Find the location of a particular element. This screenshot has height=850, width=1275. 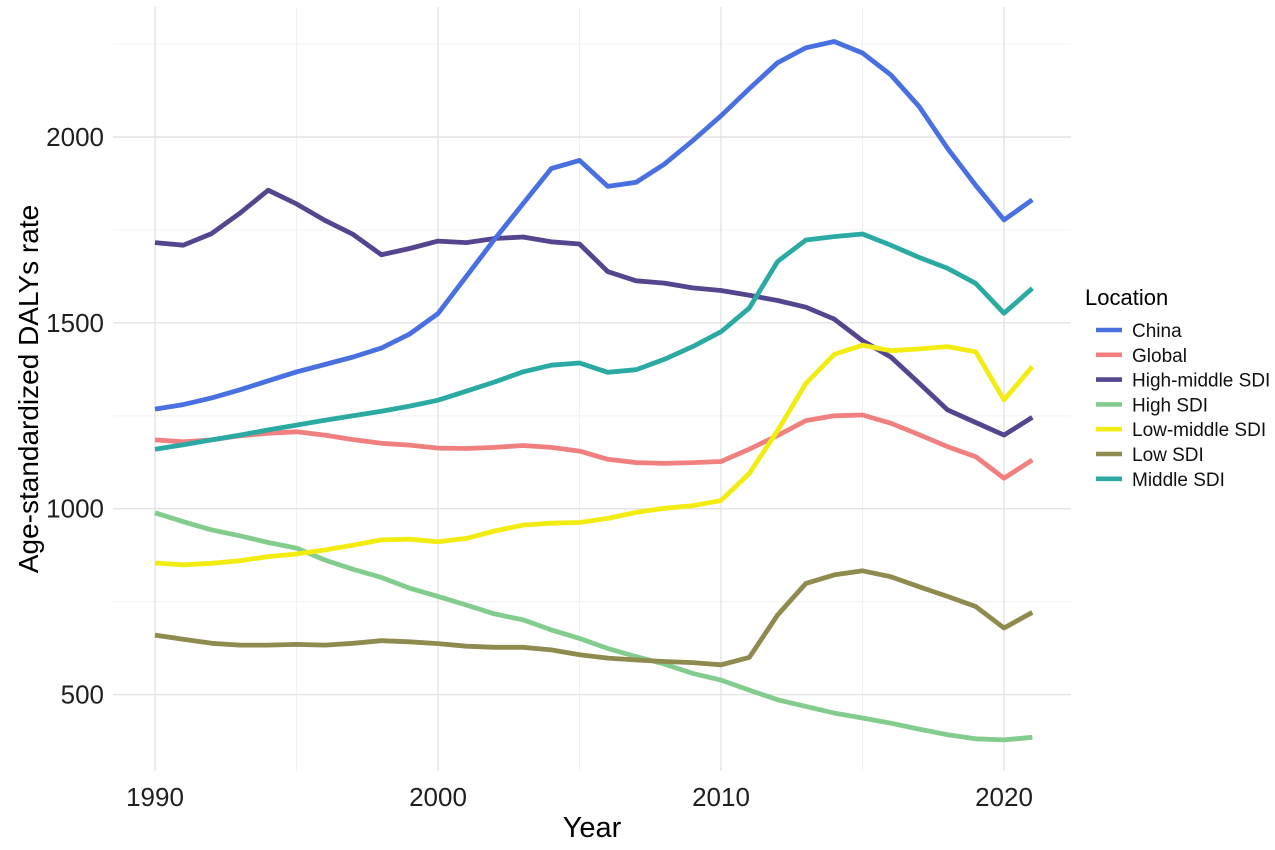

y-tick-label: 1500 is located at coordinates (75, 323).